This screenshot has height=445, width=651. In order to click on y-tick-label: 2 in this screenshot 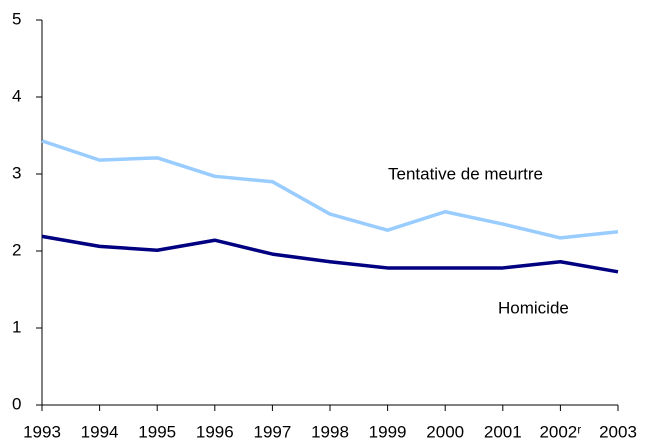, I will do `click(16, 249)`.